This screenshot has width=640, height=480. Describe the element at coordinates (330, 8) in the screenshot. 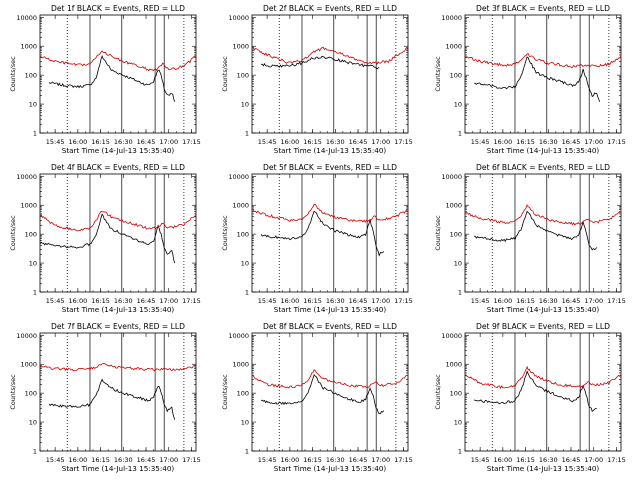

I see `panel-title: Det 2f BLACK = Events, RED = LLD` at that location.